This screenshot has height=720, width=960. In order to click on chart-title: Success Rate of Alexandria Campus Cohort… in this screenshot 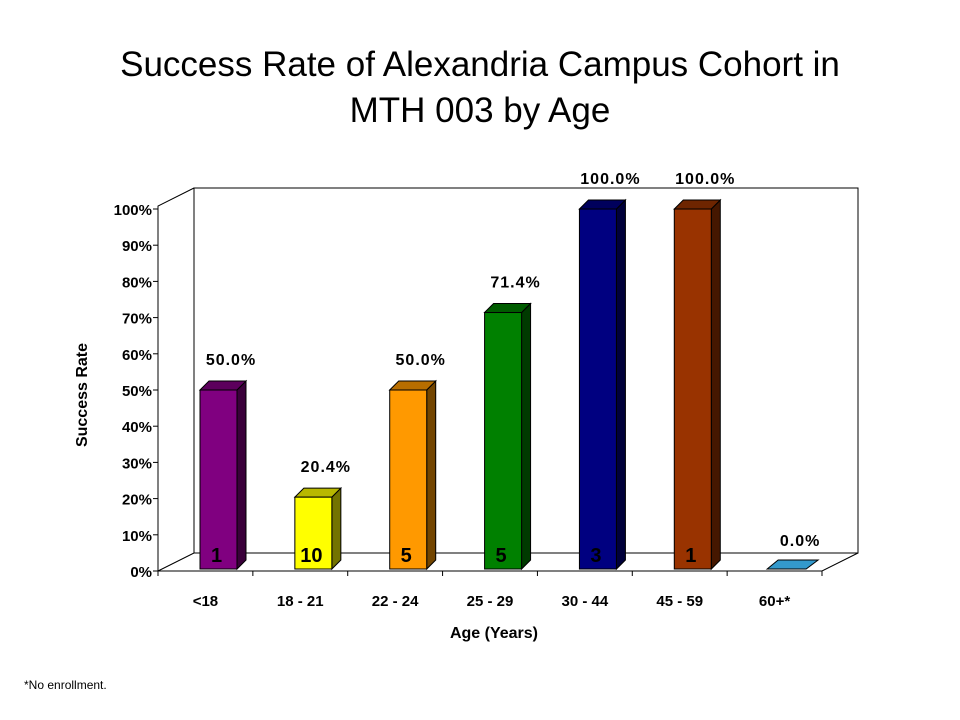, I will do `click(480, 88)`.